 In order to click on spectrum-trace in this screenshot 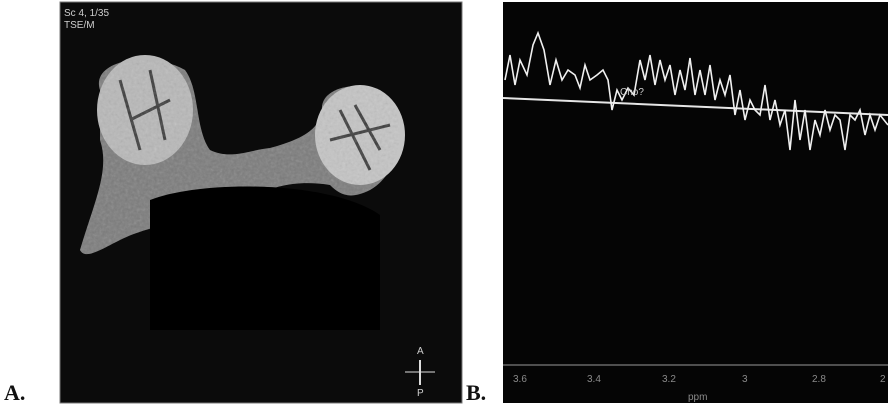, I will do `click(696, 90)`.